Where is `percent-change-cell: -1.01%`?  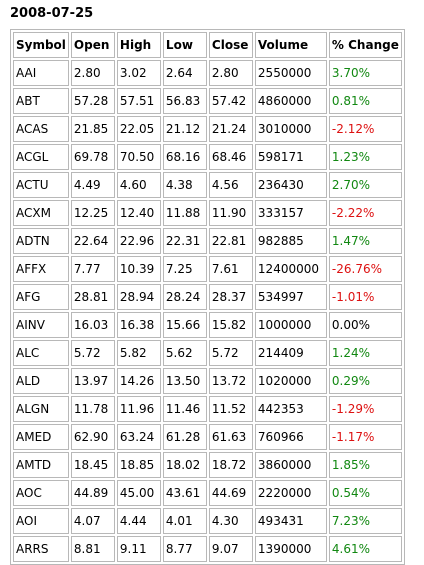 percent-change-cell: -1.01% is located at coordinates (365, 297).